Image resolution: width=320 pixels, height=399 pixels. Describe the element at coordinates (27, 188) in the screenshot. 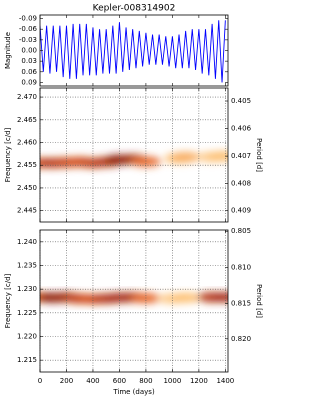

I see `y-tick-label: 2.450` at that location.